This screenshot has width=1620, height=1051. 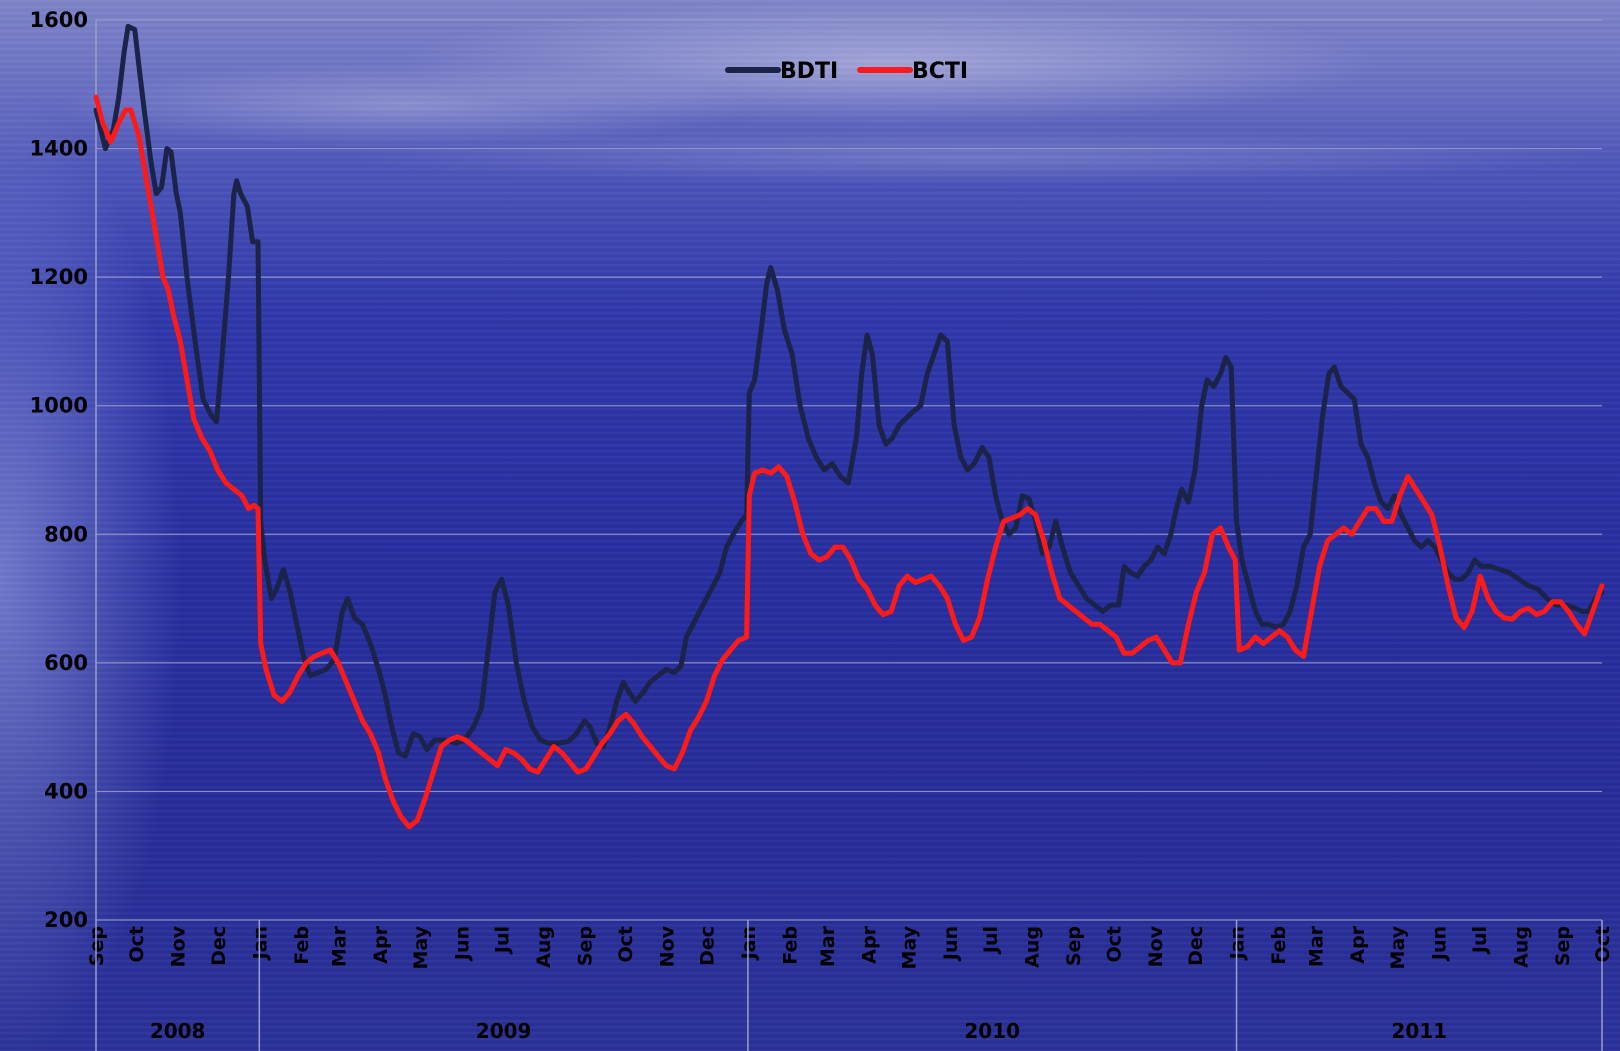 What do you see at coordinates (59, 149) in the screenshot?
I see `y-tick-label: 1400` at bounding box center [59, 149].